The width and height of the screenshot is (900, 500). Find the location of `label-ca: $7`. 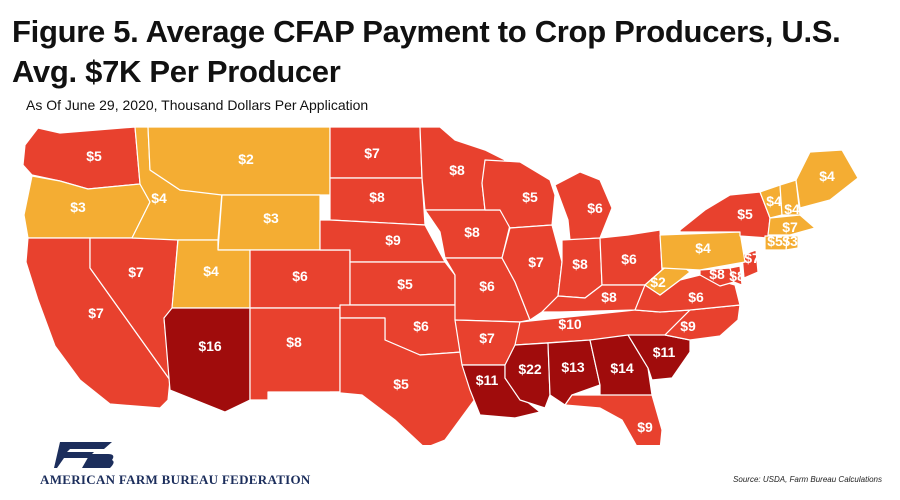

label-ca: $7 is located at coordinates (96, 313).